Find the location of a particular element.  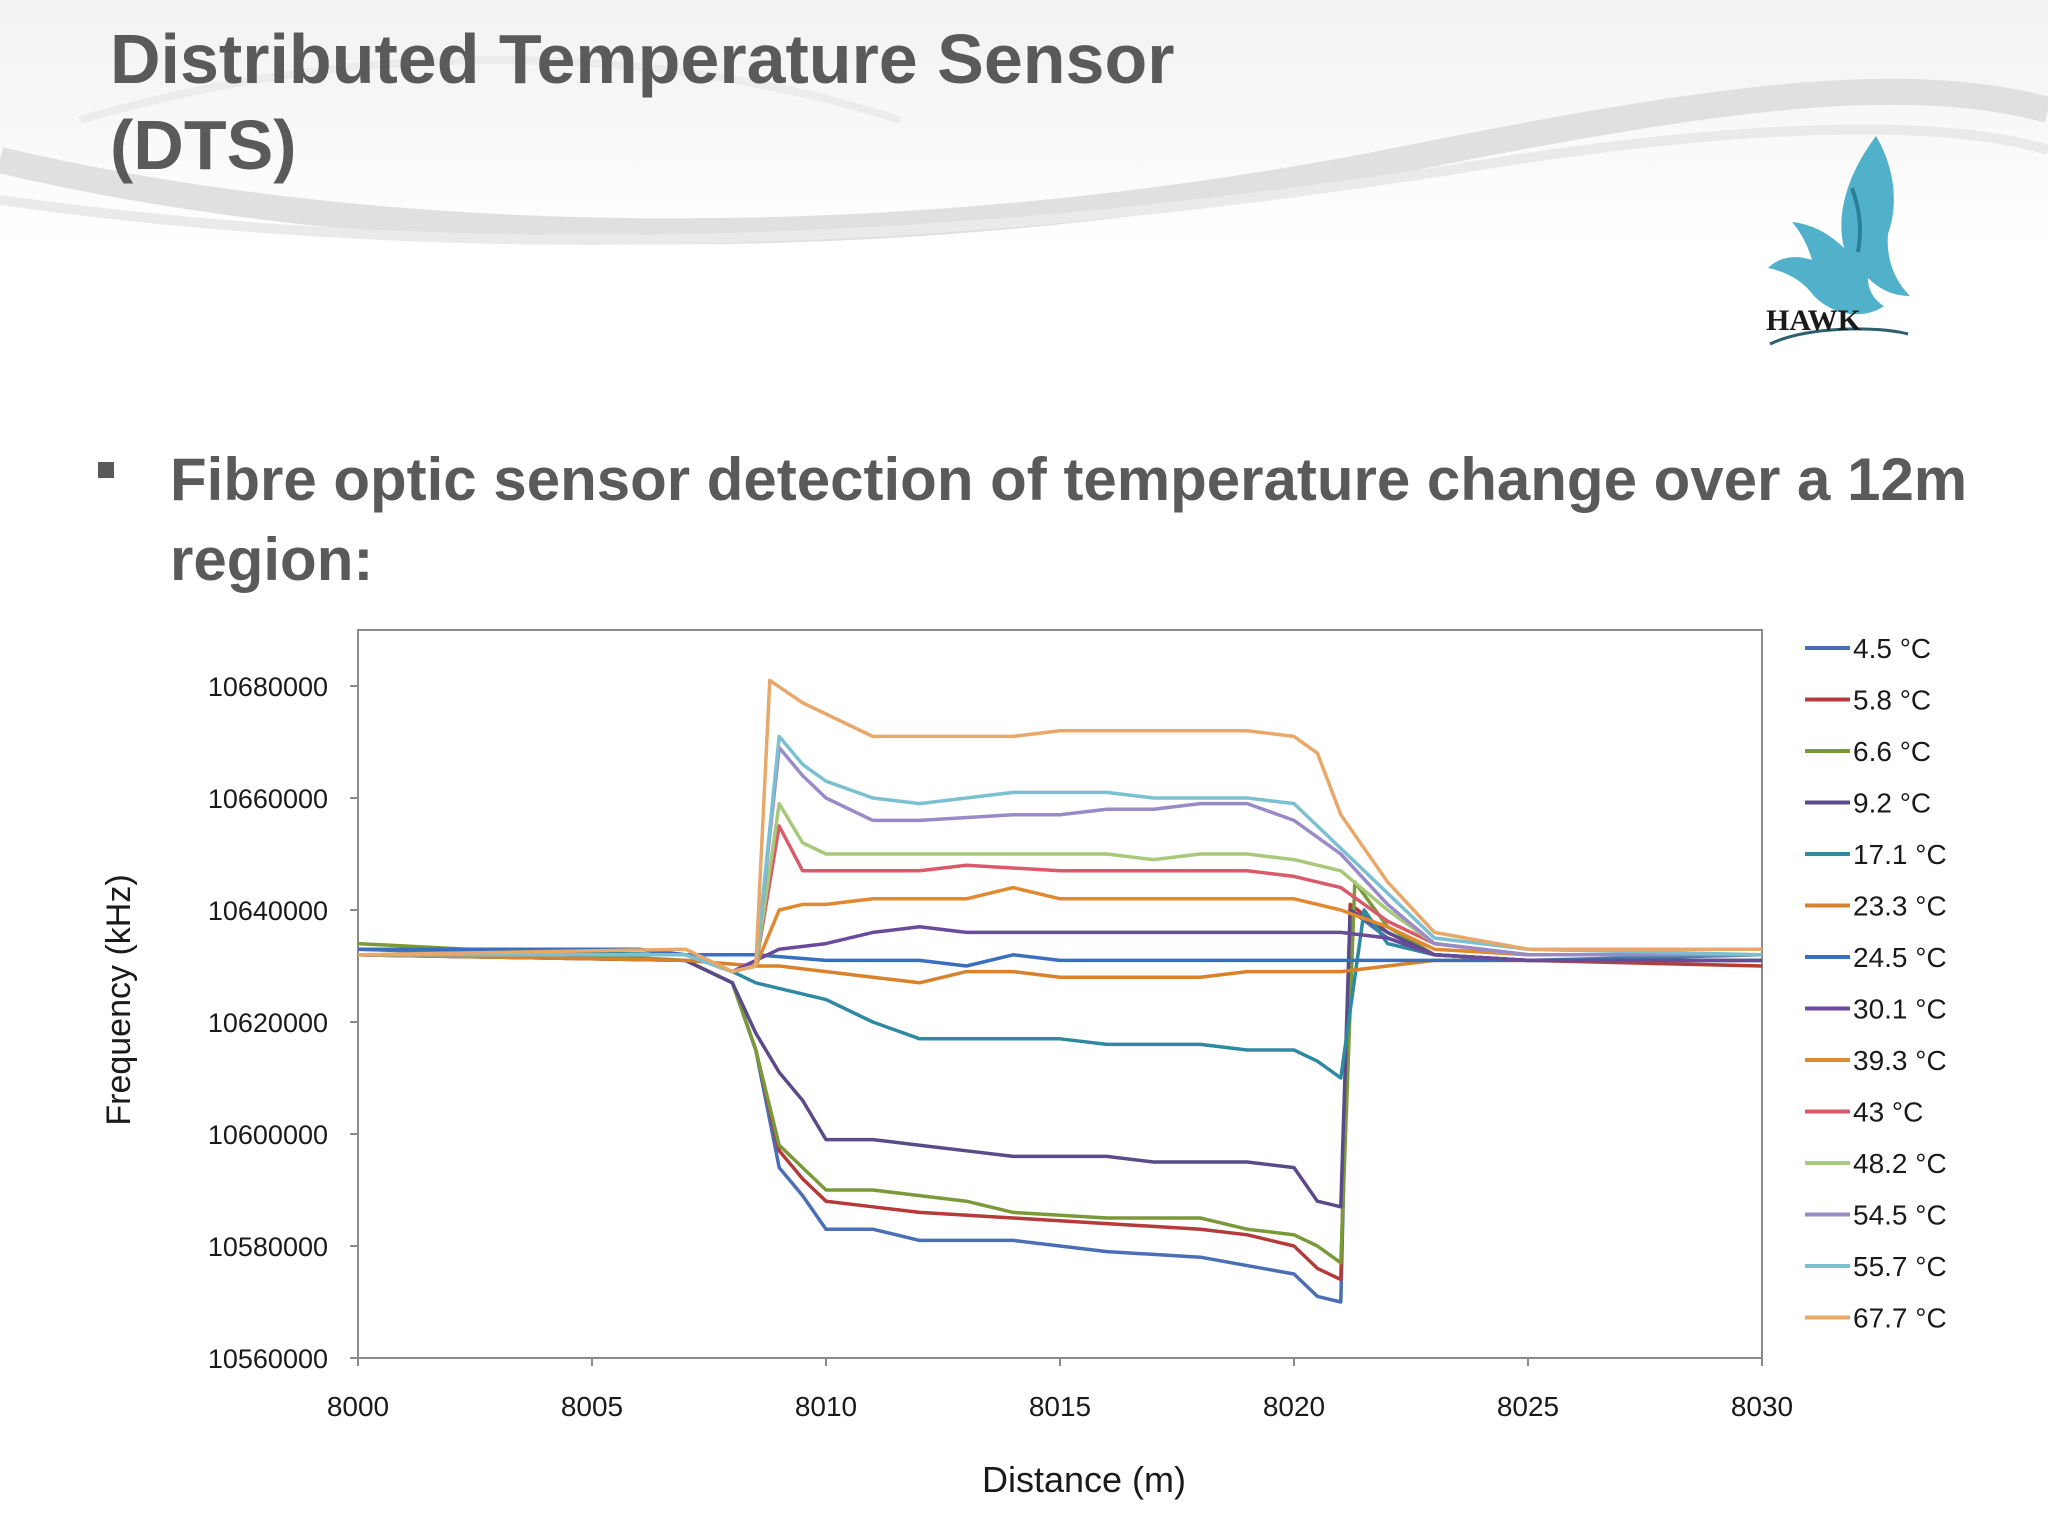

bullet-marker is located at coordinates (106, 470).